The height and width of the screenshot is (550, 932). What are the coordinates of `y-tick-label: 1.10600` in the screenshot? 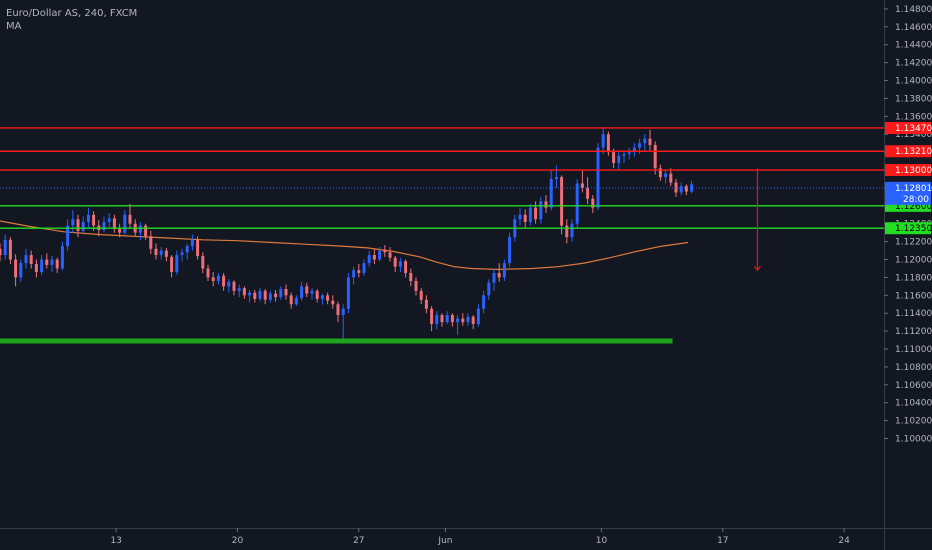 It's located at (913, 386).